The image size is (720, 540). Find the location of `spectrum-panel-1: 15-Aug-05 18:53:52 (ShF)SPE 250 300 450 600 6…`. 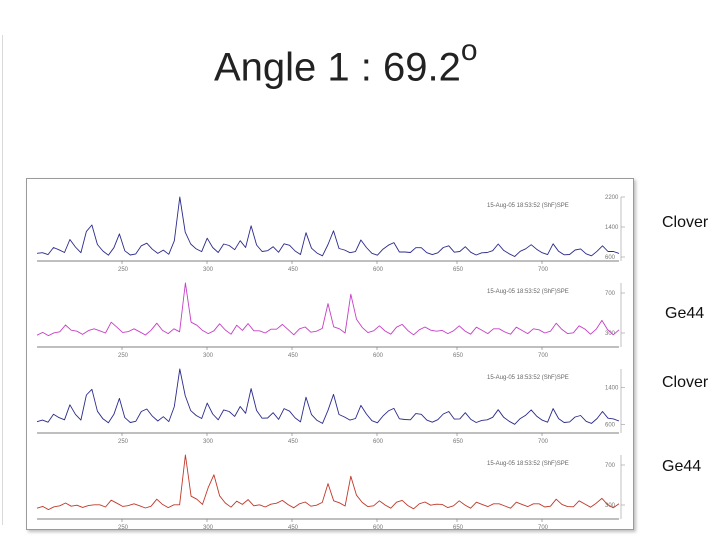

spectrum-panel-1: 15-Aug-05 18:53:52 (ShF)SPE 250 300 450 600 6… is located at coordinates (330, 234).